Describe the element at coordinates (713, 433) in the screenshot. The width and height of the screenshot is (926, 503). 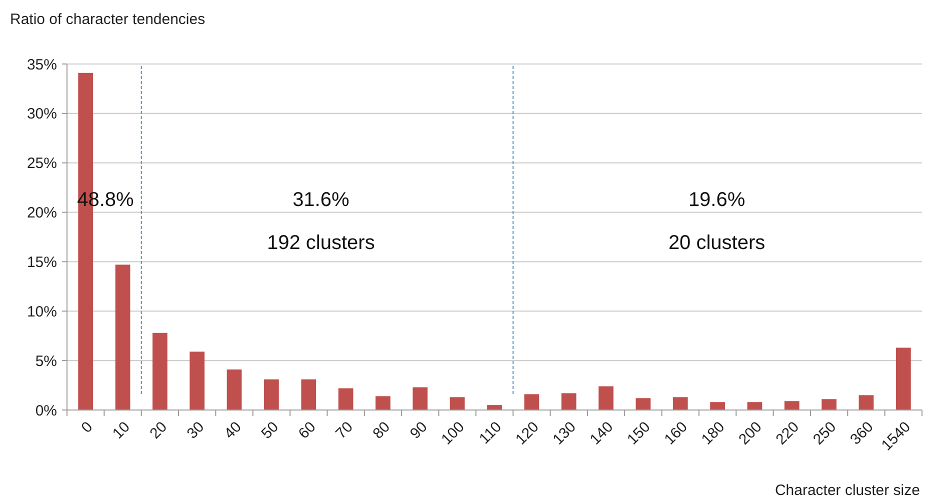
I see `x-tick-label: 180` at that location.